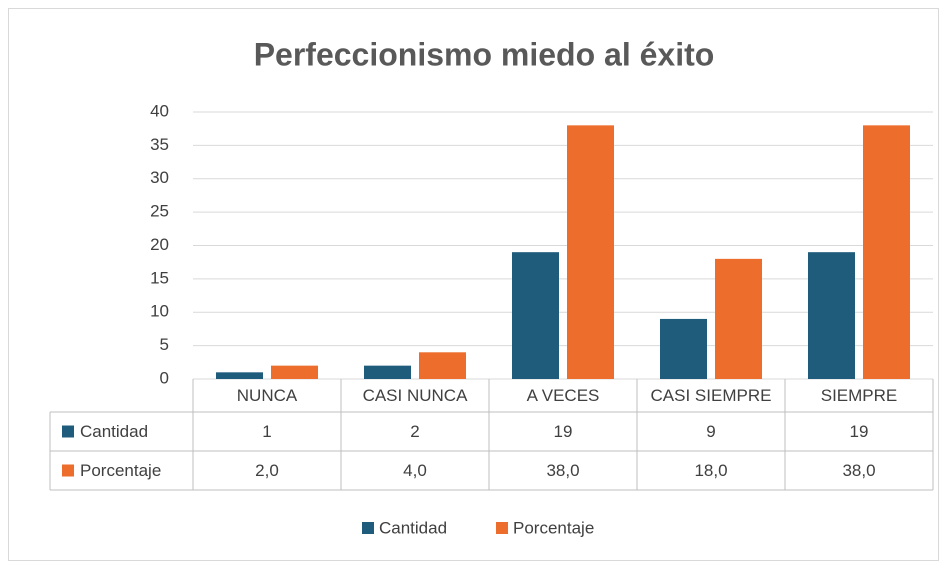 The image size is (949, 562). Describe the element at coordinates (267, 470) in the screenshot. I see `table-cell: 2,0` at that location.